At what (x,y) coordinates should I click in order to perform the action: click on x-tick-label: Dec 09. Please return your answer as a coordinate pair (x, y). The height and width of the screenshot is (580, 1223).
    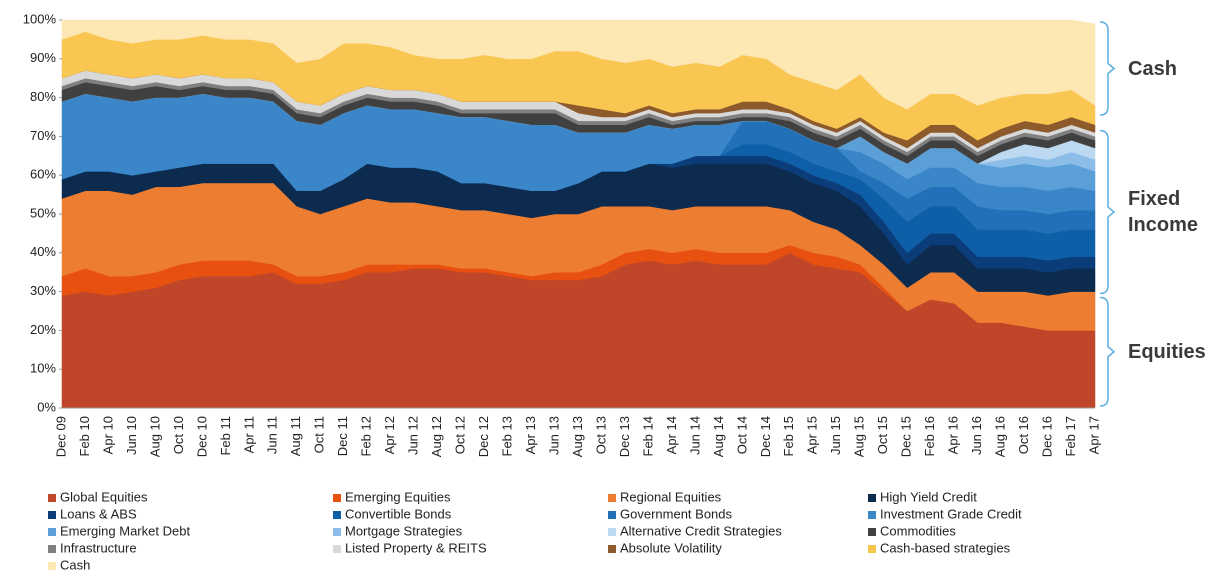
    Looking at the image, I should click on (60, 436).